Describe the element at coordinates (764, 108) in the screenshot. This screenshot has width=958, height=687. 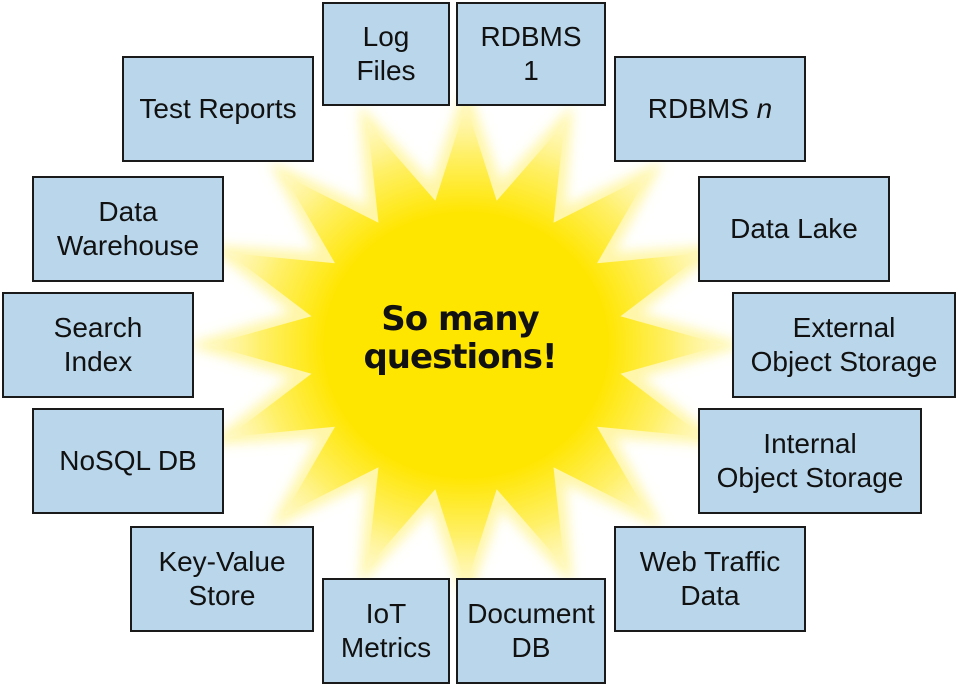
I see `source-label-italic: n` at that location.